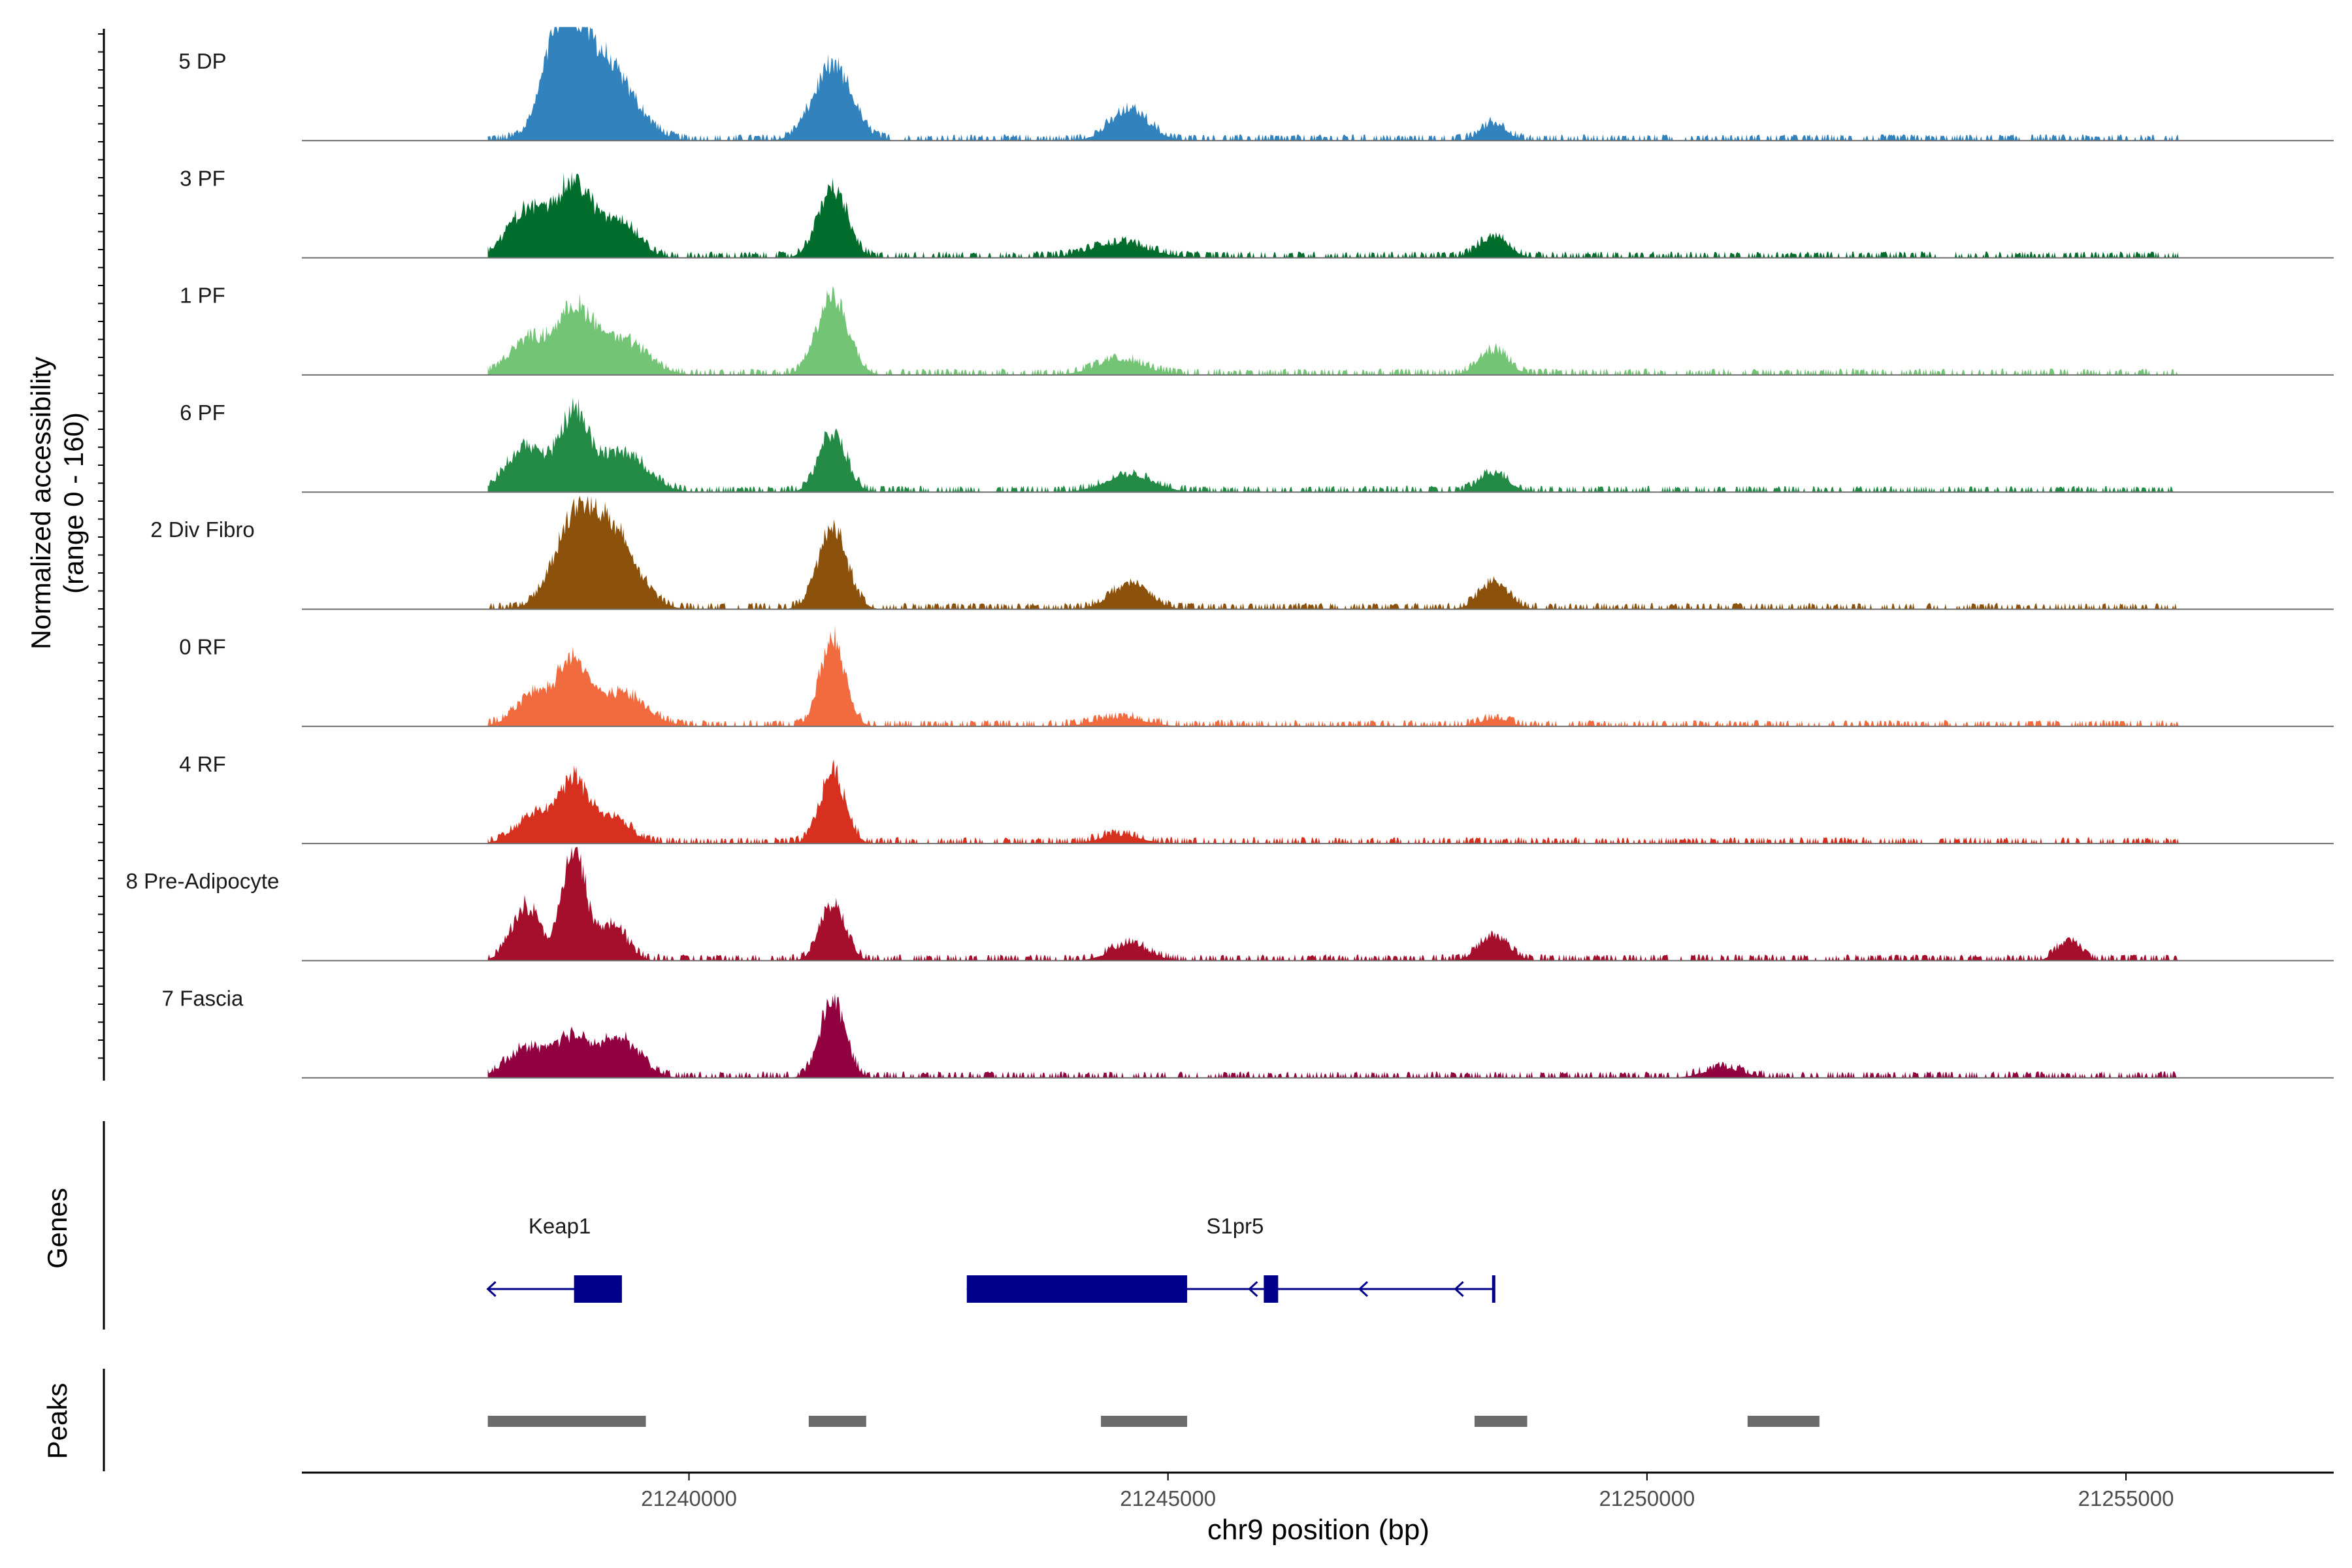  Describe the element at coordinates (1230, 1258) in the screenshot. I see `gene-s1pr5: S1pr5` at that location.